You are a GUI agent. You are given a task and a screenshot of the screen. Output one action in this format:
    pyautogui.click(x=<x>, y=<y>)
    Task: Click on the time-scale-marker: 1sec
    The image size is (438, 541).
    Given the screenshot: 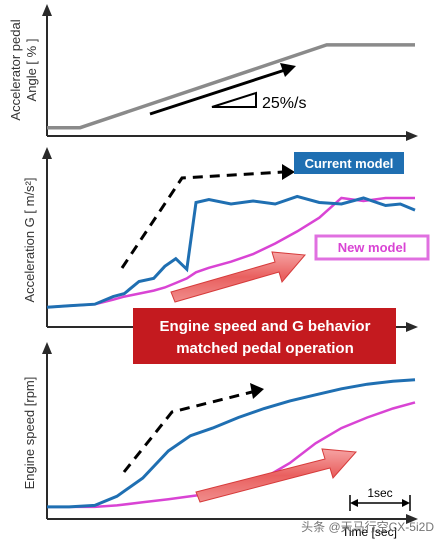 What is the action you would take?
    pyautogui.click(x=380, y=498)
    